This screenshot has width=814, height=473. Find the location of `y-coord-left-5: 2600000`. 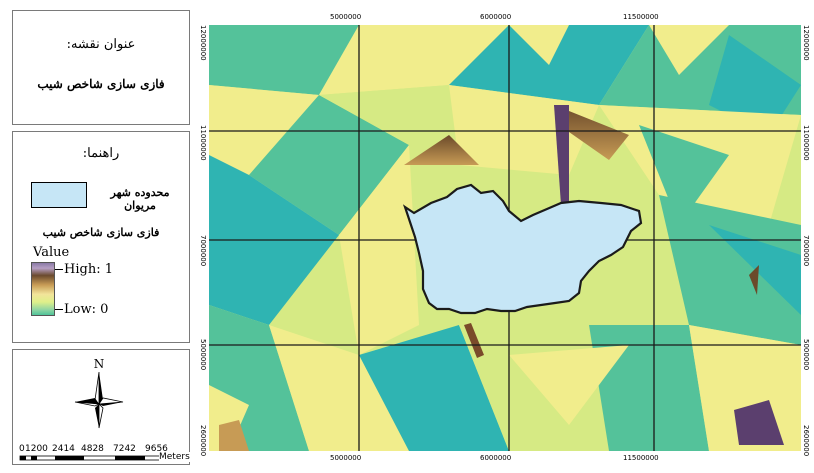

y-coord-left-5: 2600000 is located at coordinates (203, 441).